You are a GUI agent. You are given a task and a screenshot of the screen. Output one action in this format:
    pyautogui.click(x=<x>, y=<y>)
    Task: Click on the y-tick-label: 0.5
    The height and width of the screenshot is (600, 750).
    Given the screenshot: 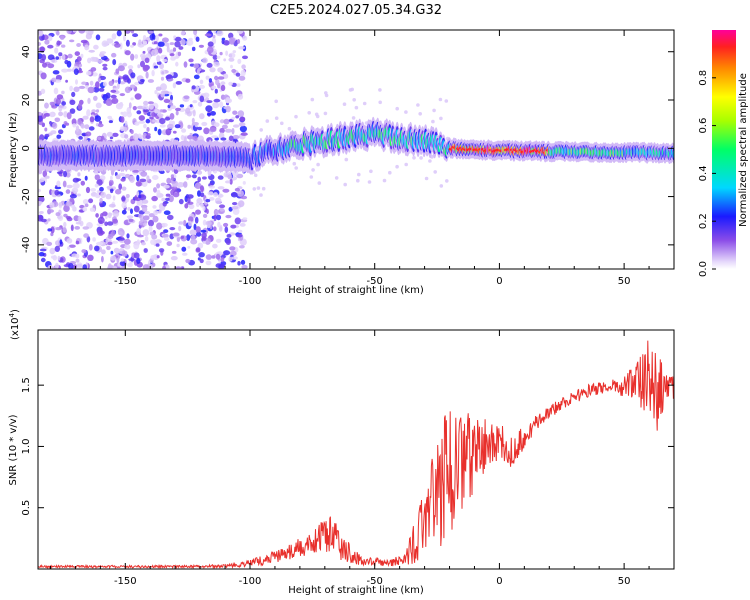 What is the action you would take?
    pyautogui.click(x=26, y=508)
    